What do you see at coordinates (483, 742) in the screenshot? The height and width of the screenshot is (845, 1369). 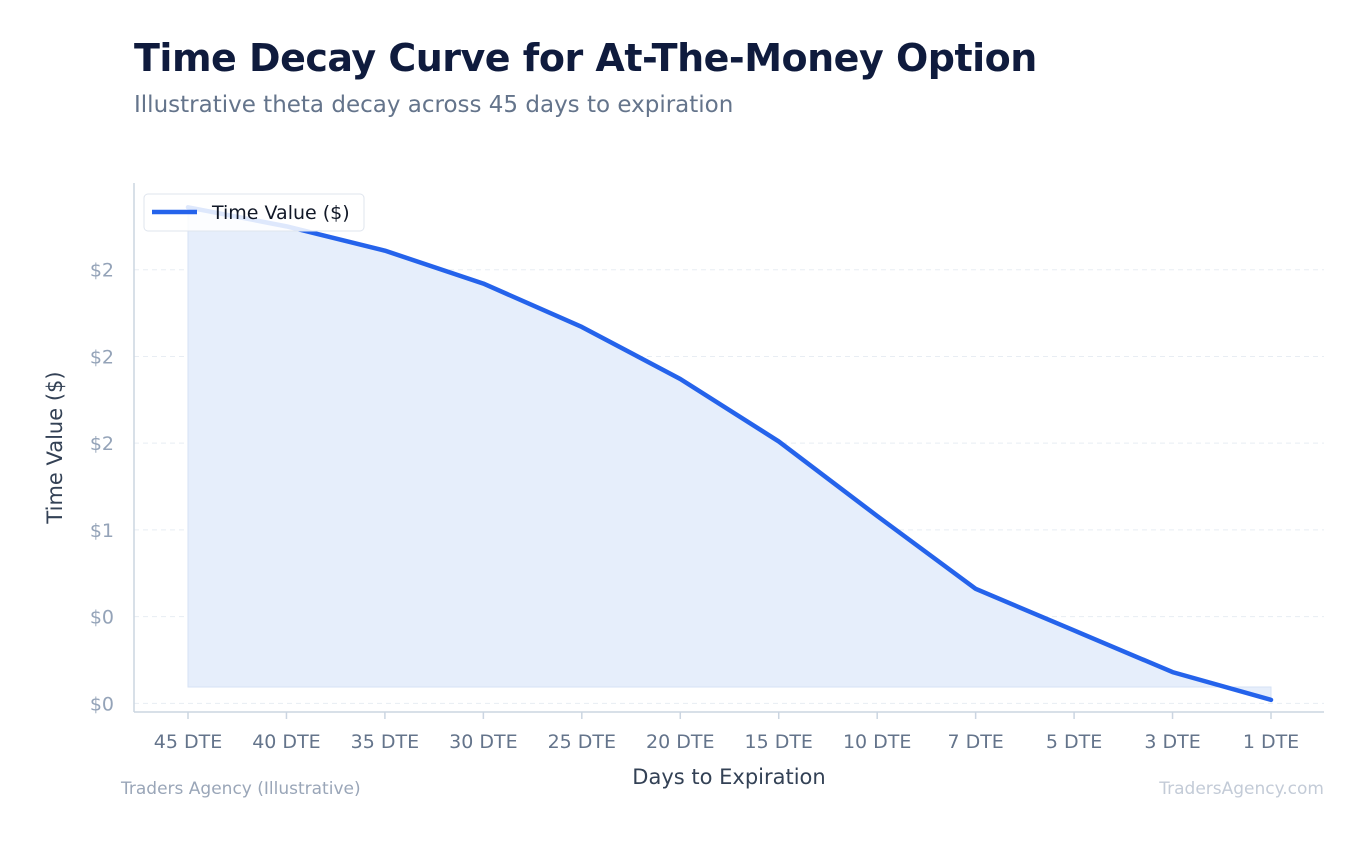 I see `x-tick-label: 30 DTE` at bounding box center [483, 742].